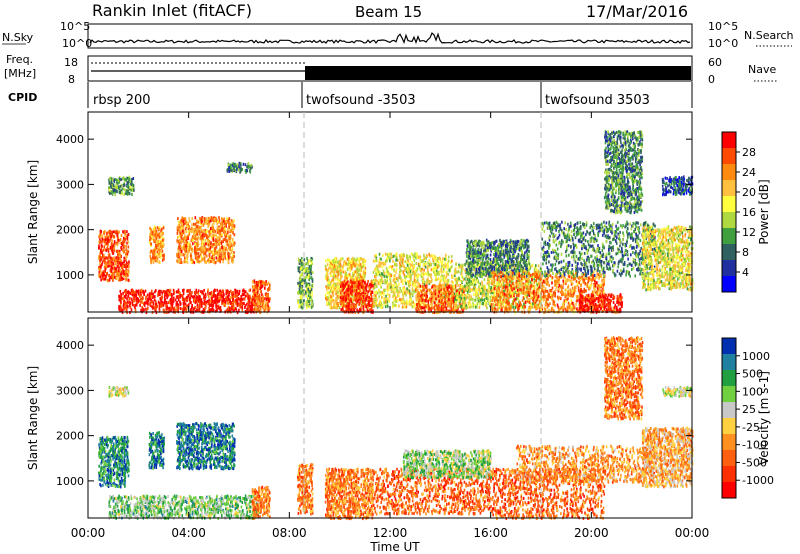 This screenshot has width=800, height=554. I want to click on cpid-segment-2: twofsound -3503, so click(361, 100).